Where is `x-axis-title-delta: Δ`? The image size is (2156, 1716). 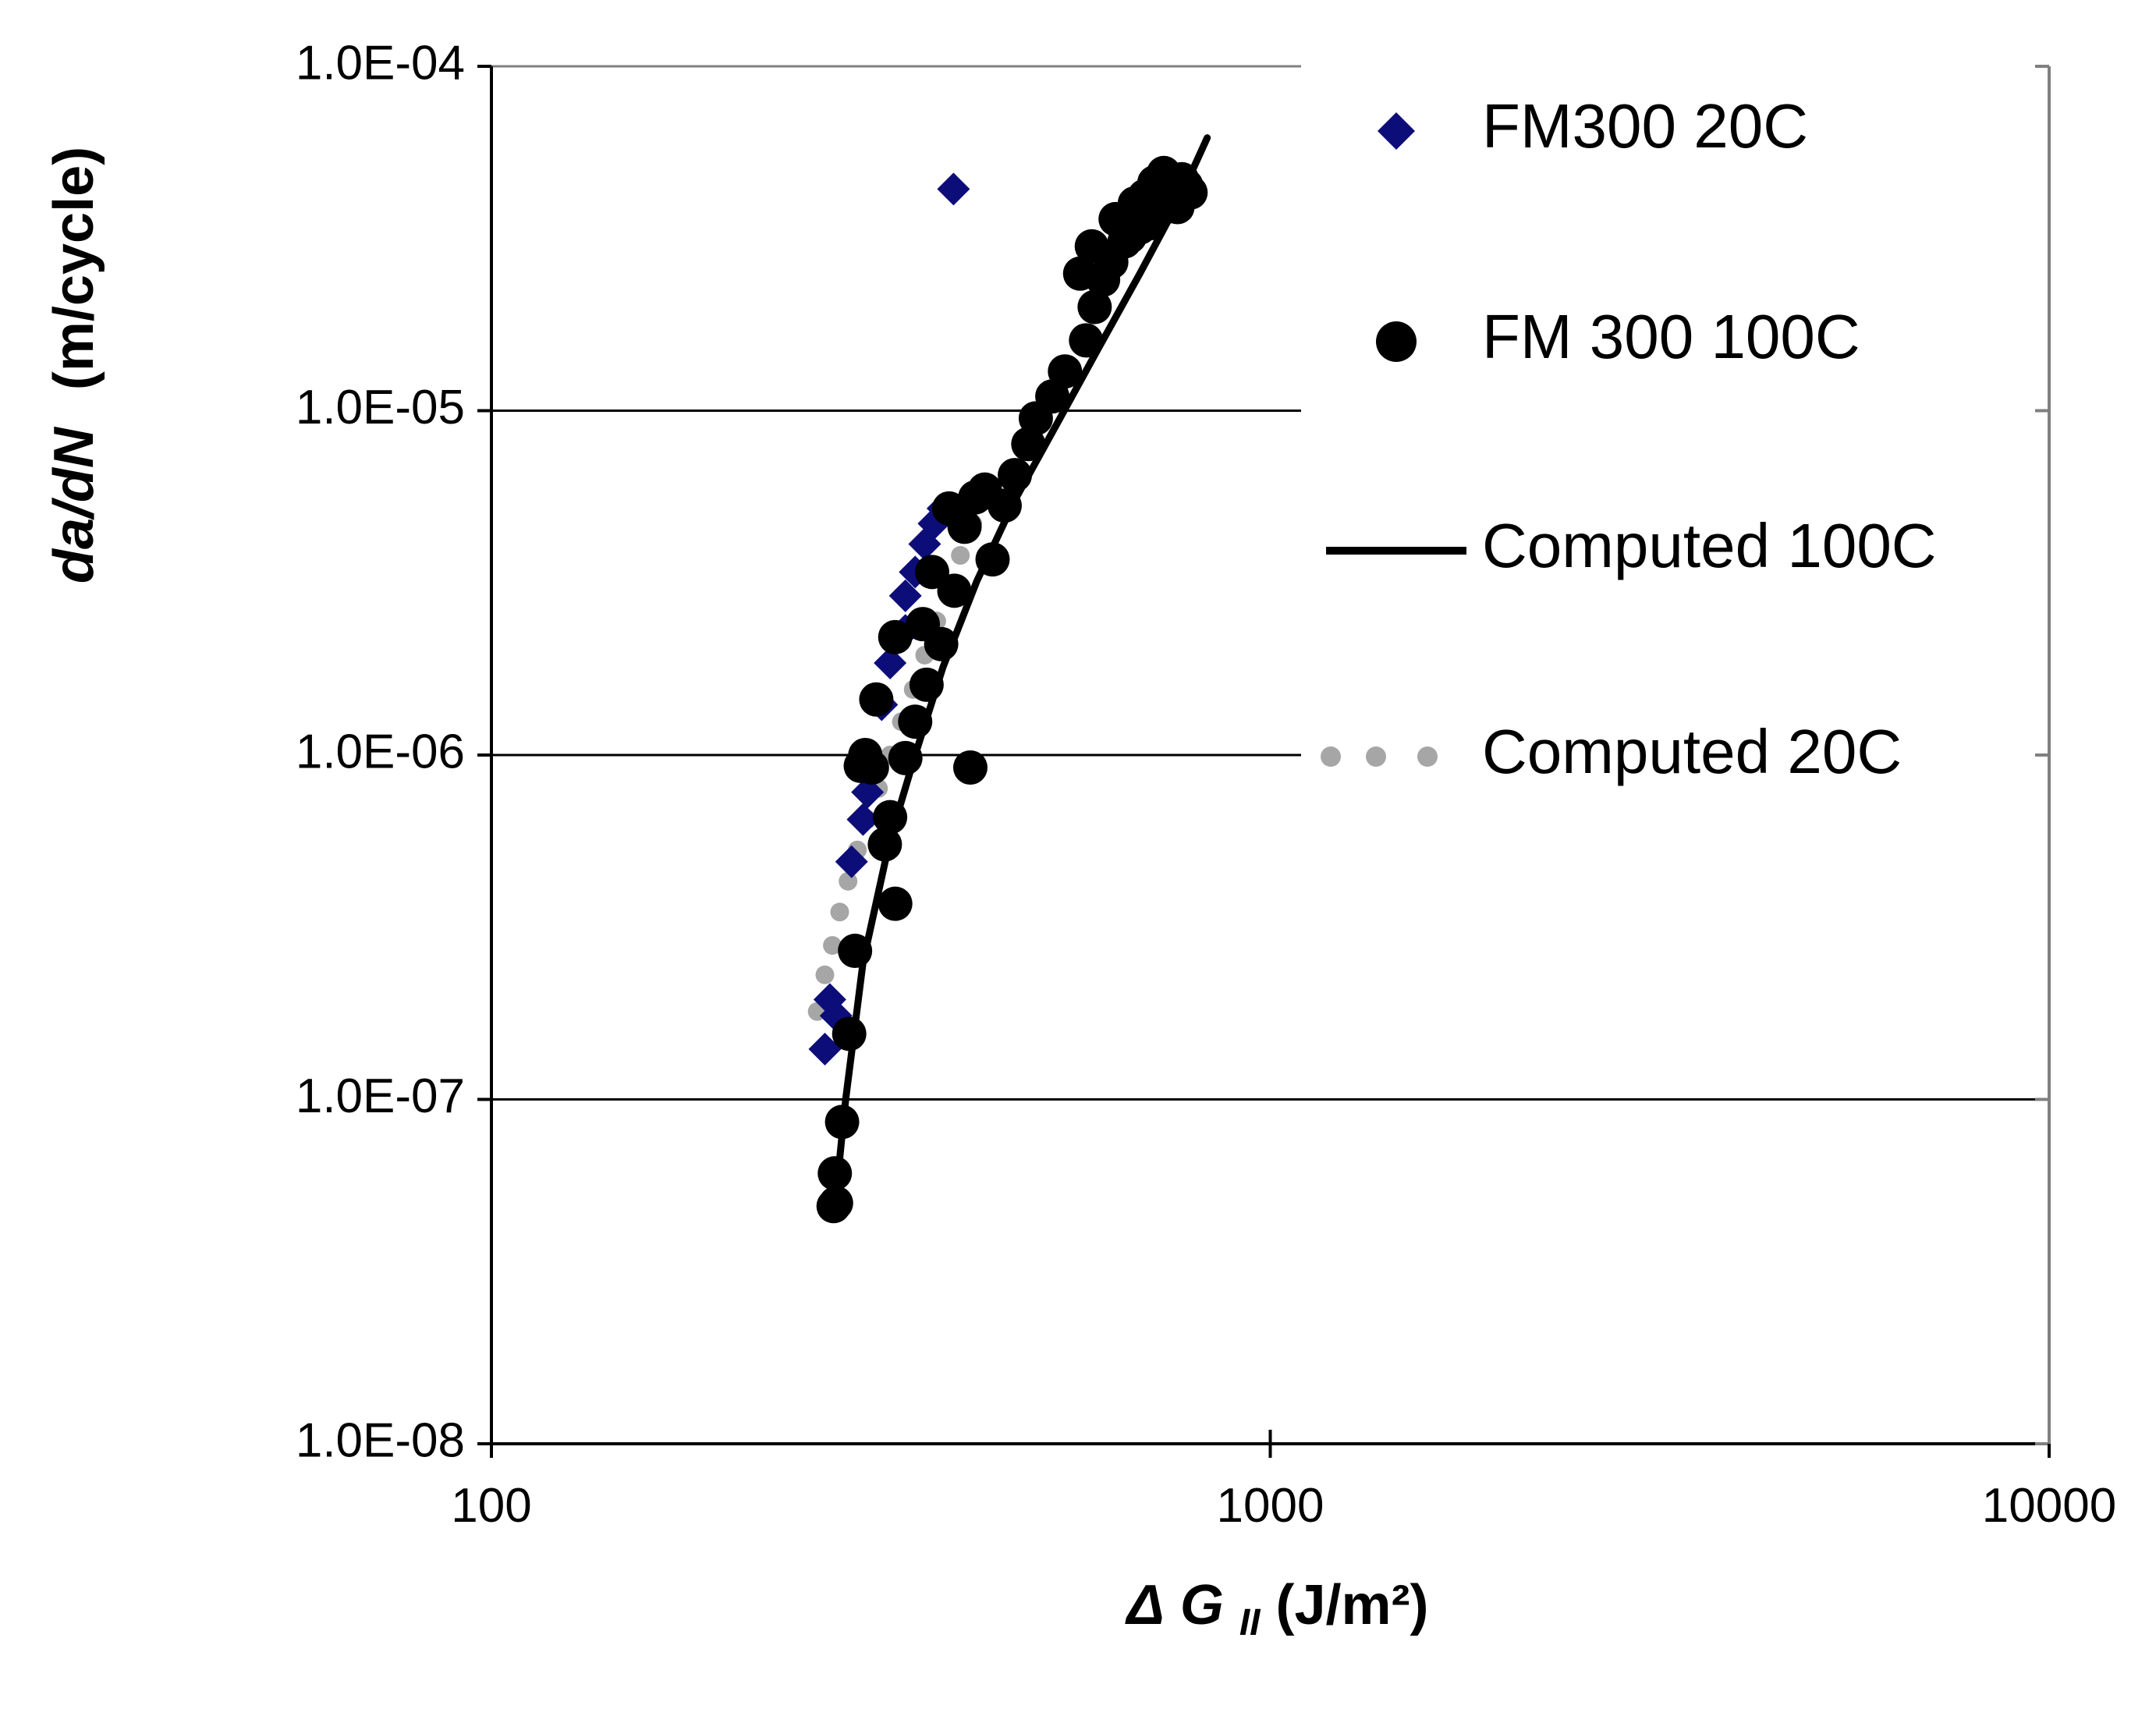 x-axis-title-delta: Δ is located at coordinates (1144, 1605).